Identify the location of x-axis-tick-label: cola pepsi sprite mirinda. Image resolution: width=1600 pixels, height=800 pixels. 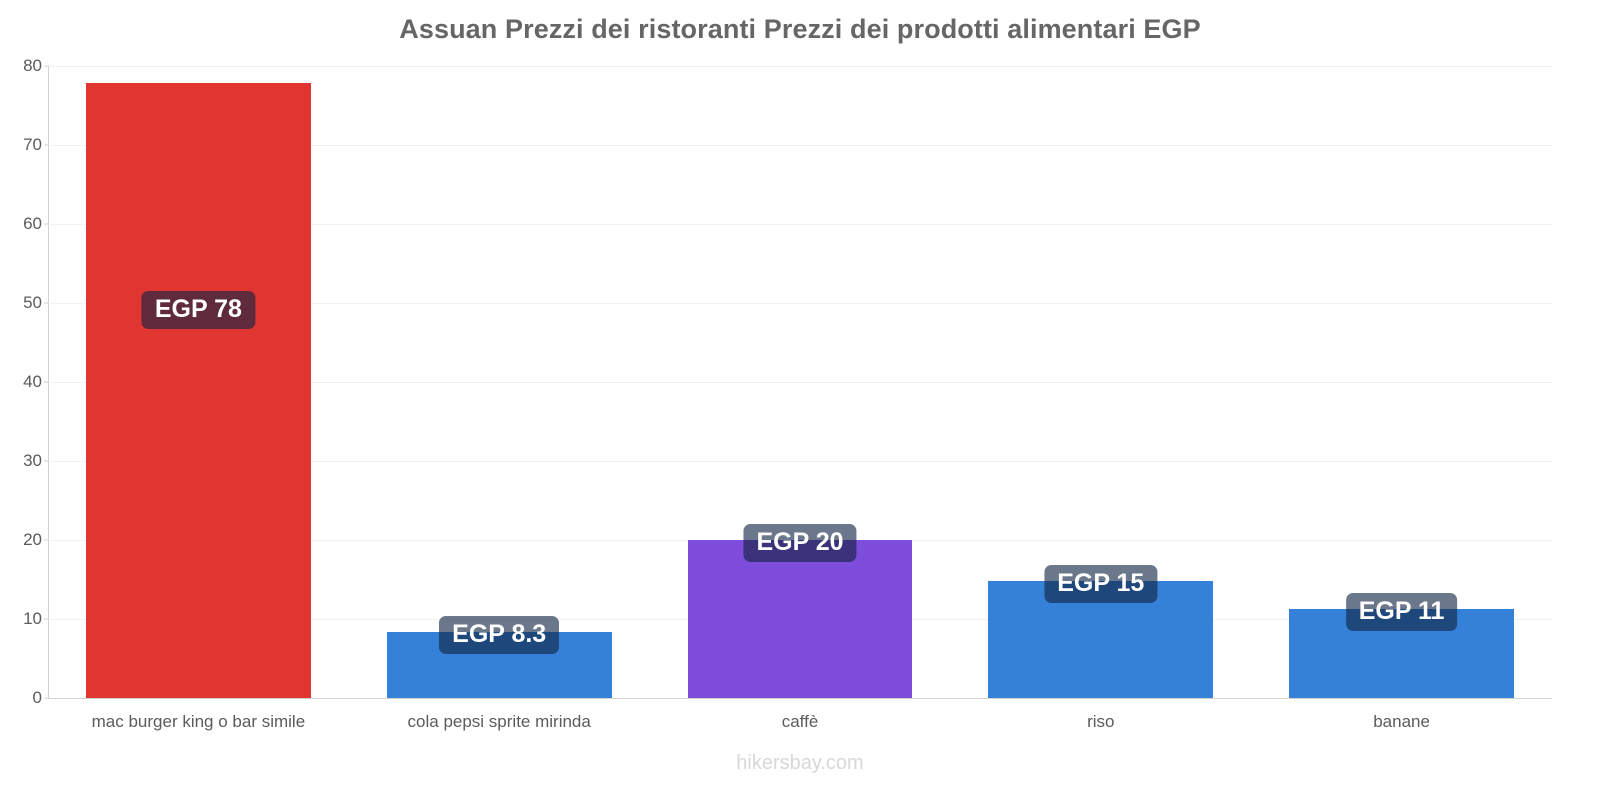
(499, 721).